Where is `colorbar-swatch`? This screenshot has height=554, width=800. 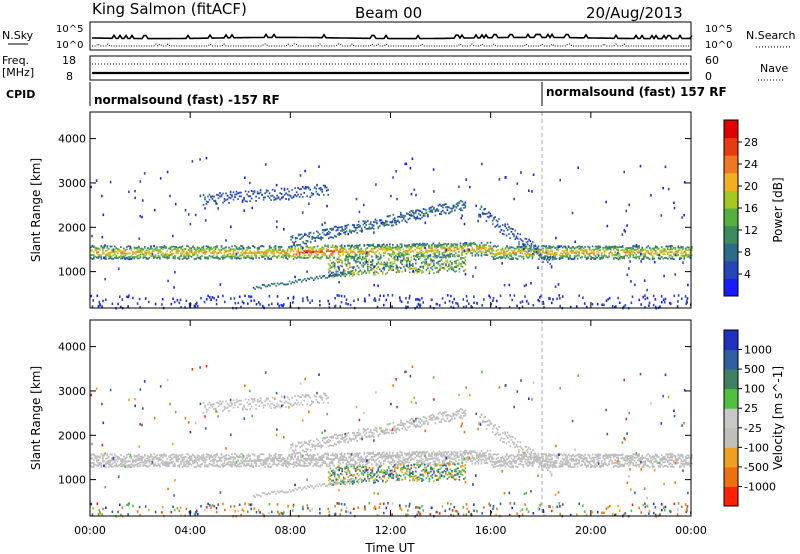
colorbar-swatch is located at coordinates (731, 217).